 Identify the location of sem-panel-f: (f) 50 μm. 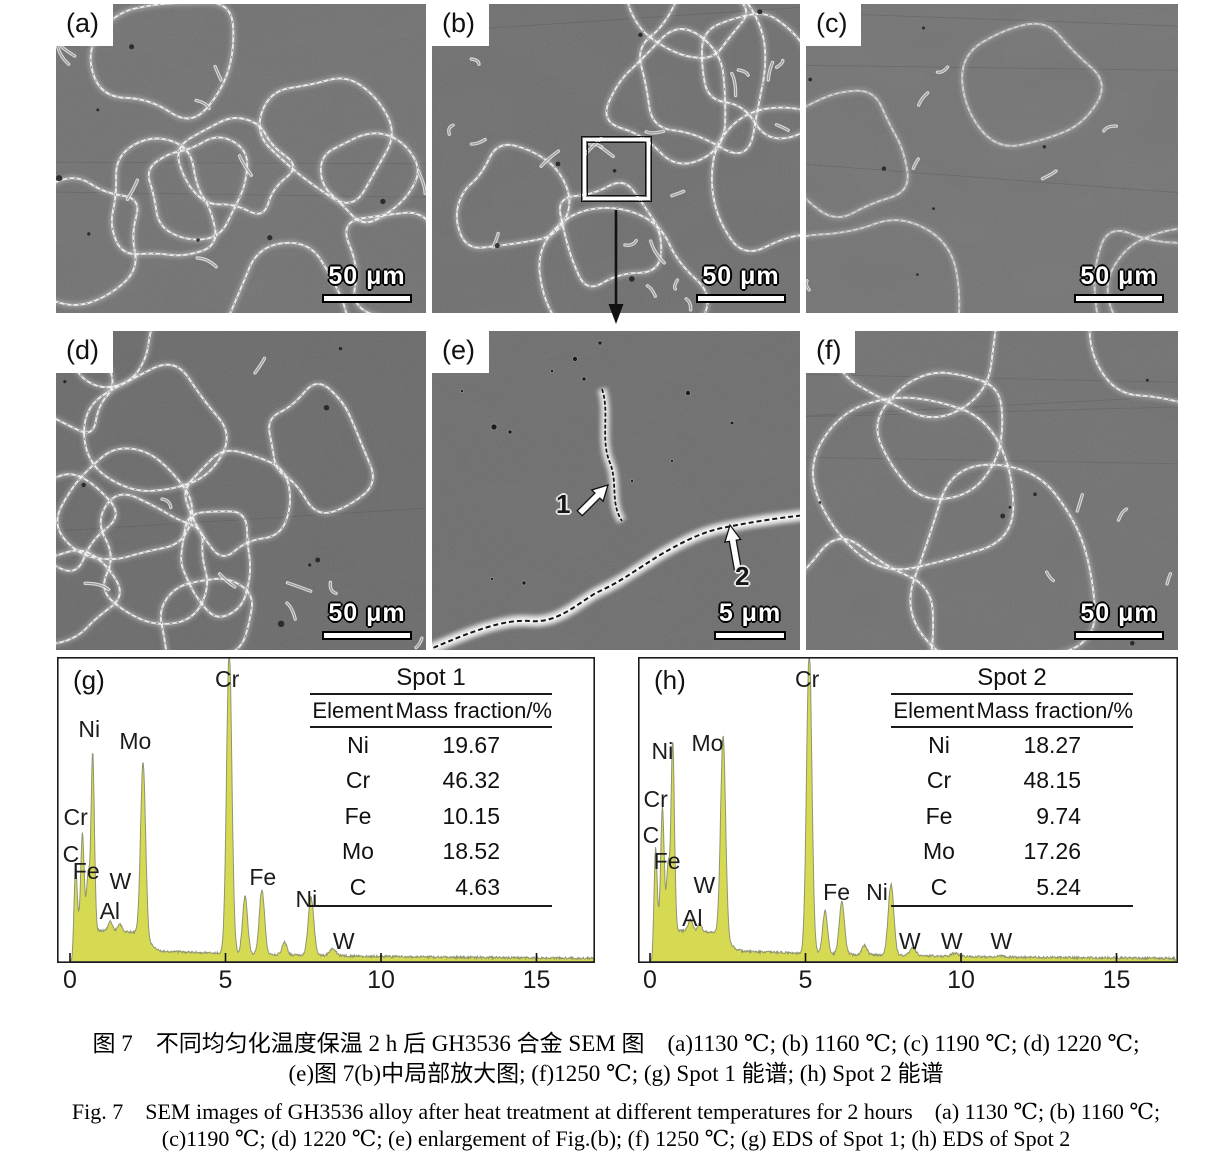
(992, 490).